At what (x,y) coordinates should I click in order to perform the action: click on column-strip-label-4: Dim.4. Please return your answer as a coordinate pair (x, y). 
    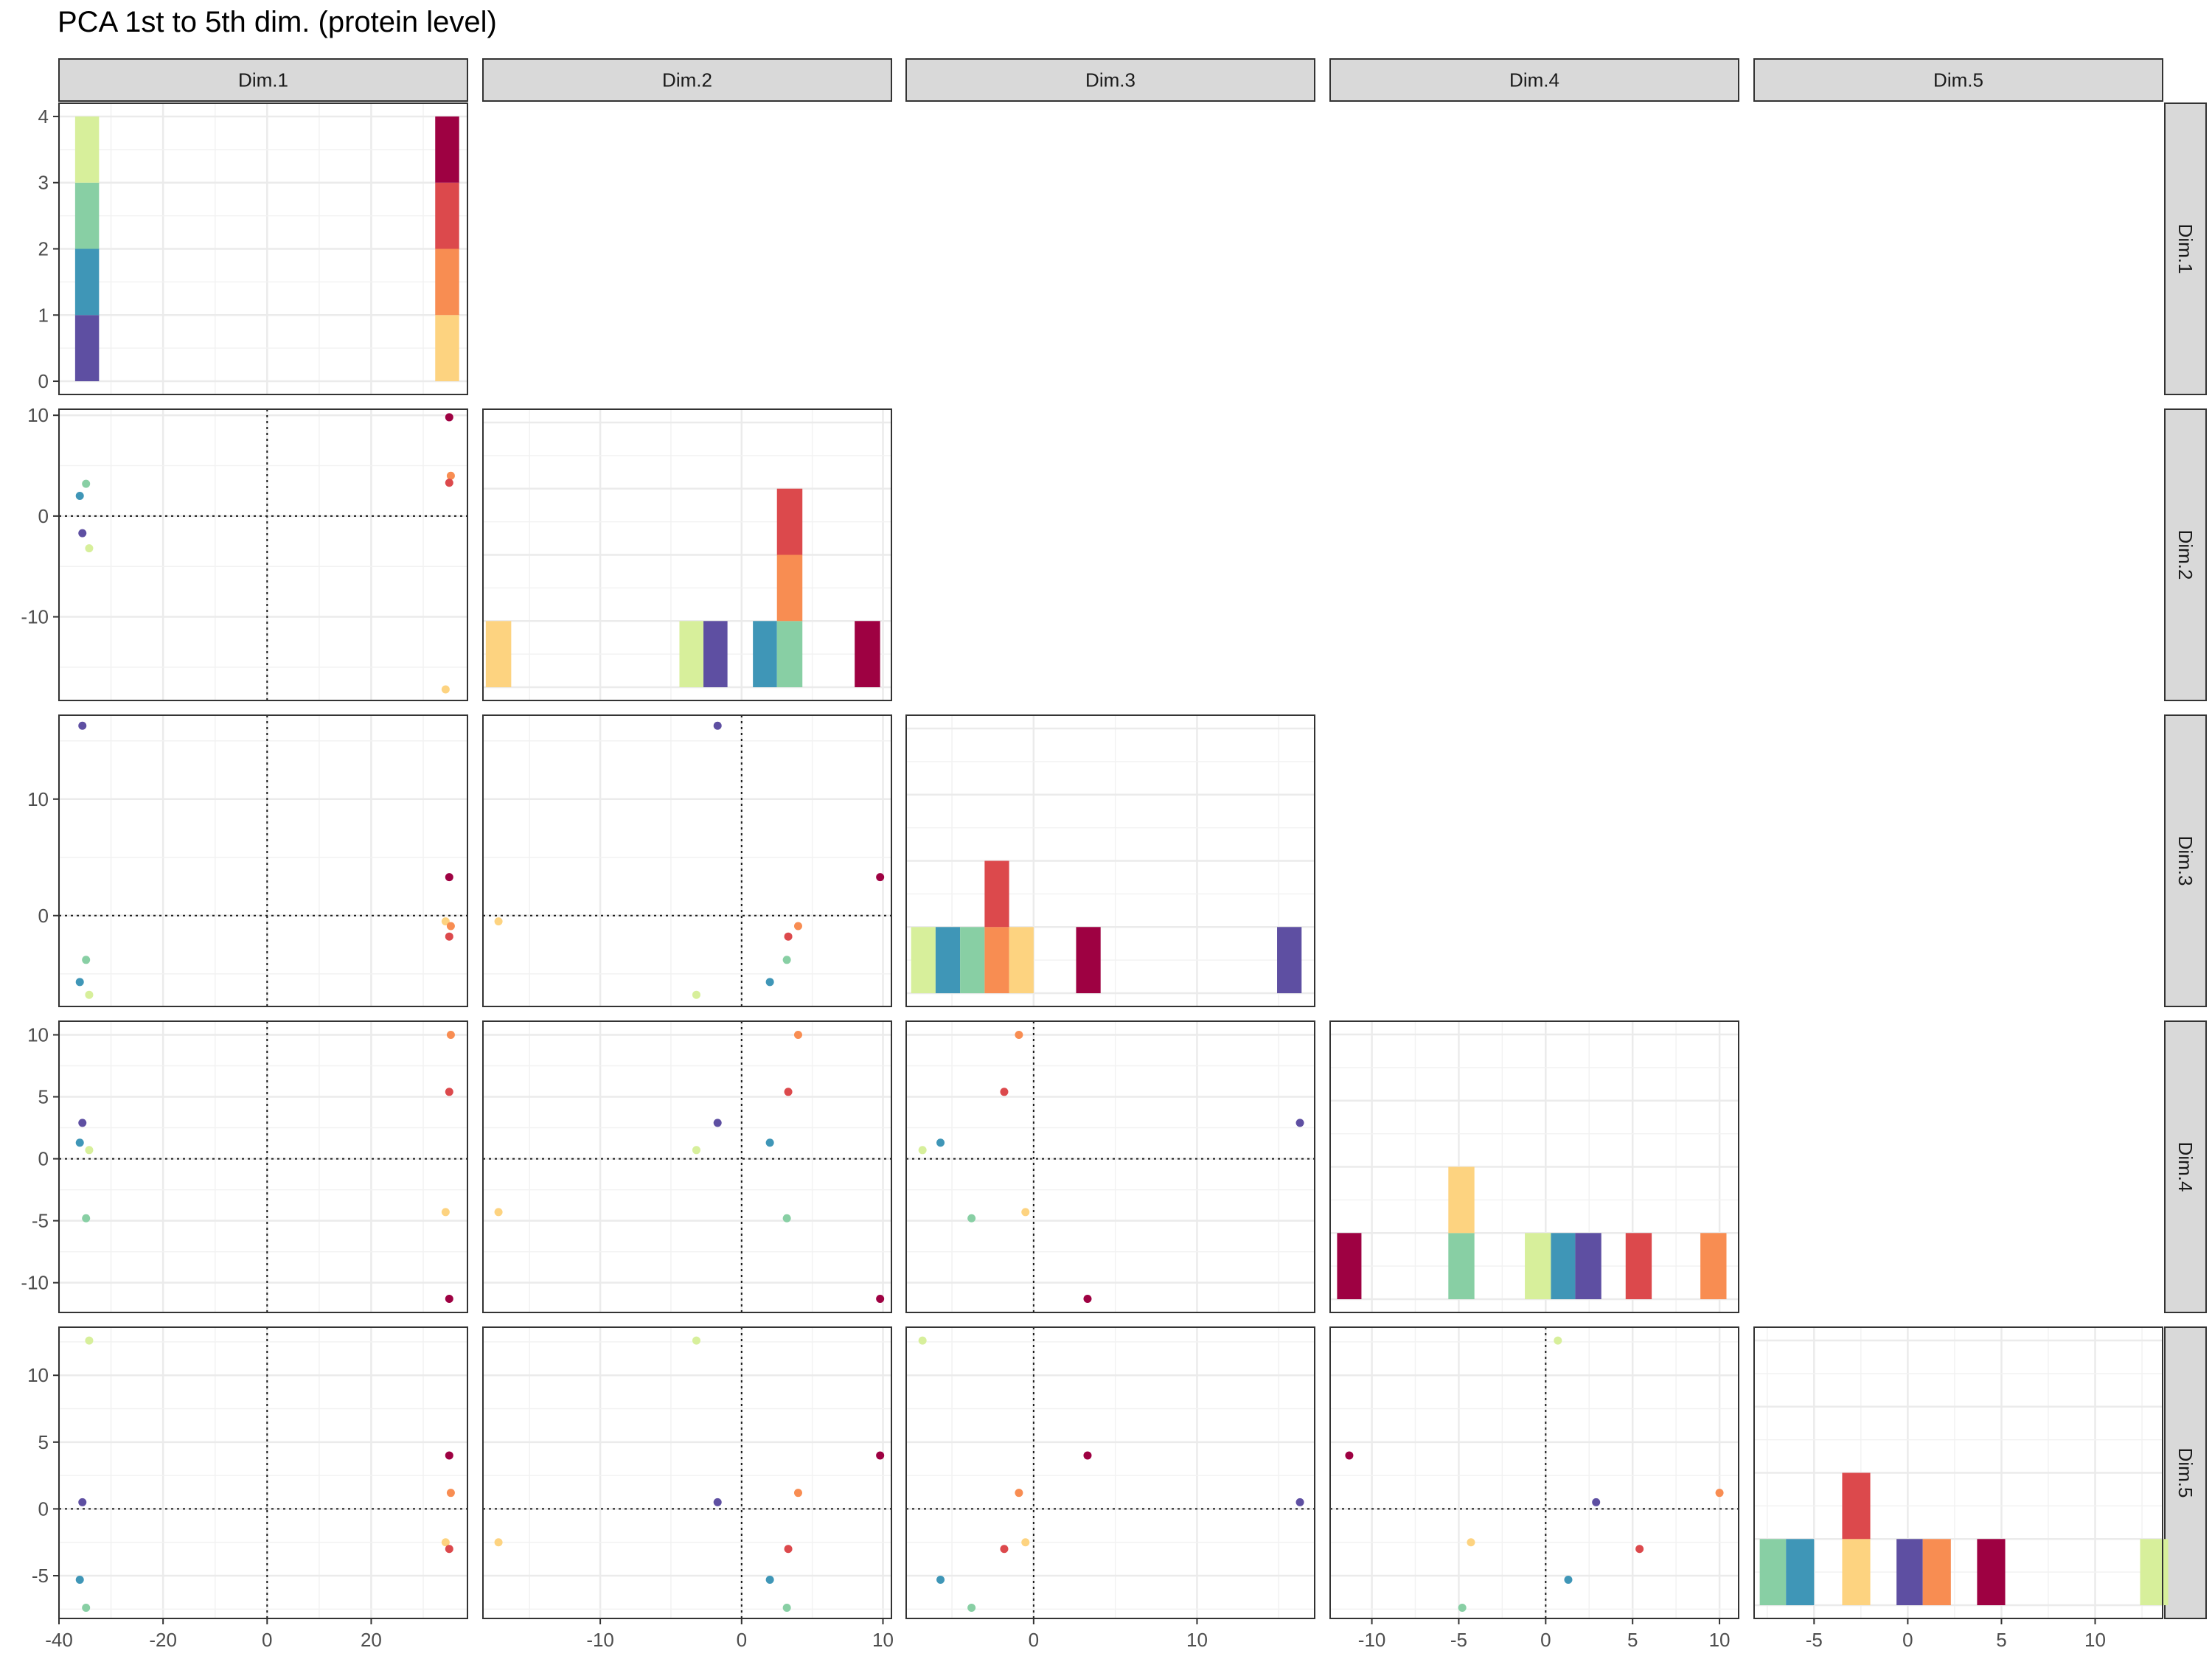
    Looking at the image, I should click on (1534, 80).